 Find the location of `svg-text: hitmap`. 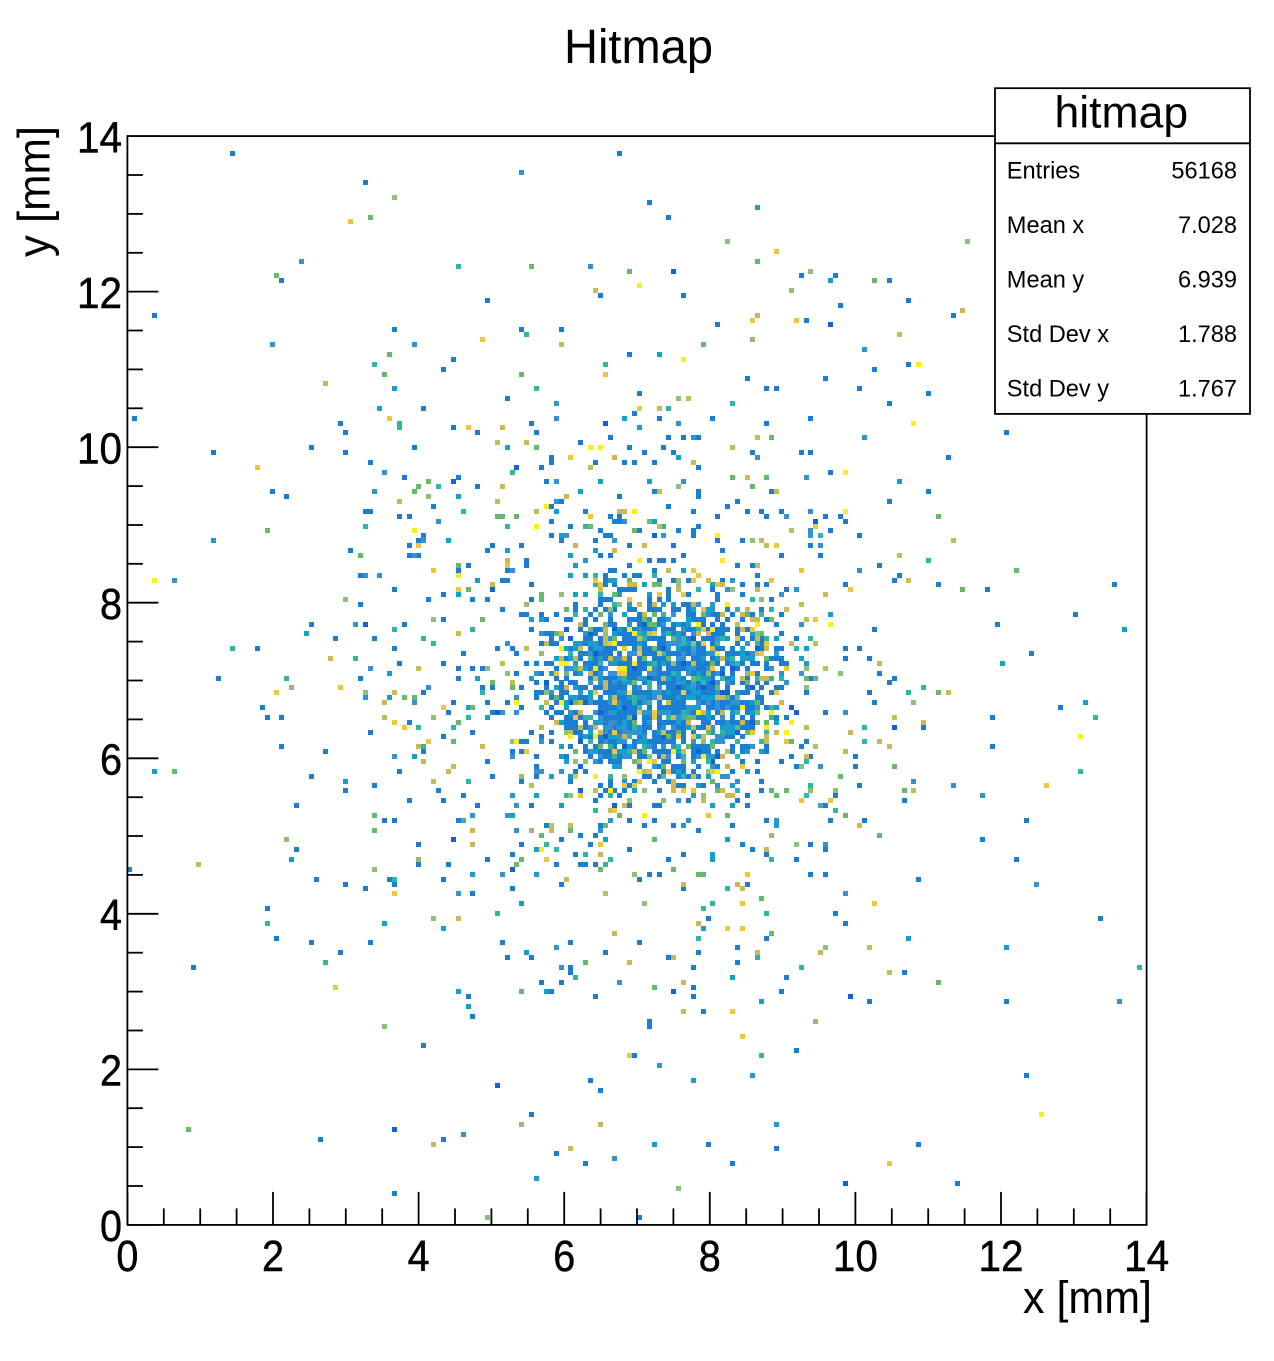

svg-text: hitmap is located at coordinates (1122, 113).